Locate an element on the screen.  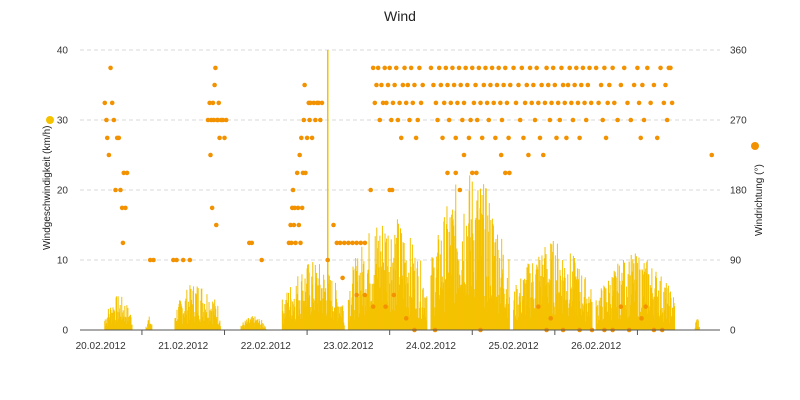
x-tick-label: 26.02.2012 is located at coordinates (596, 346).